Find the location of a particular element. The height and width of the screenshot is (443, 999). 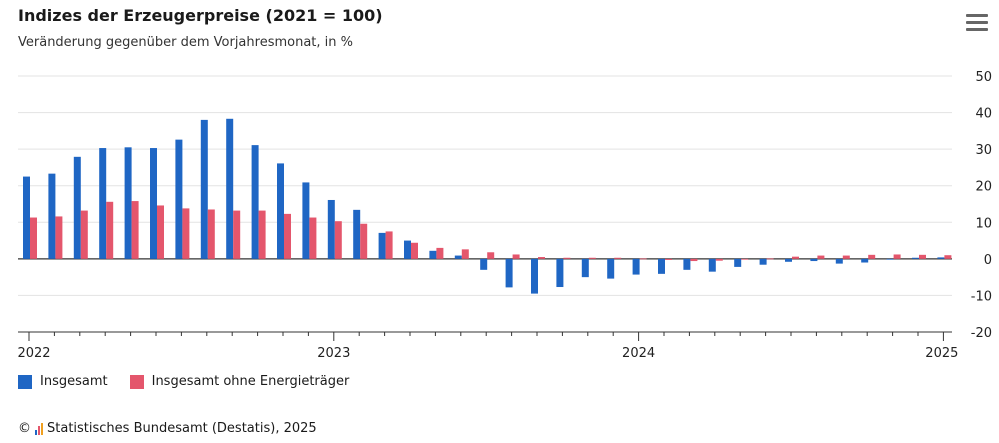

chart-title: Indizes der Erzeugerpreise (2021 = 100) is located at coordinates (200, 15).